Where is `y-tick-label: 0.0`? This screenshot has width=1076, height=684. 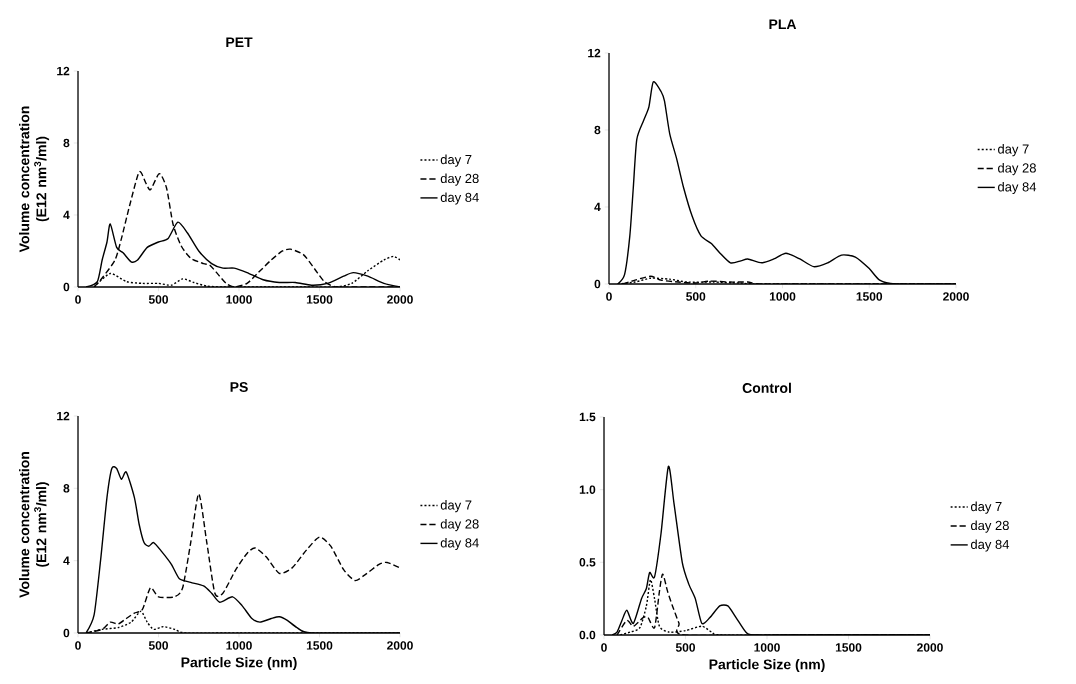 y-tick-label: 0.0 is located at coordinates (587, 635).